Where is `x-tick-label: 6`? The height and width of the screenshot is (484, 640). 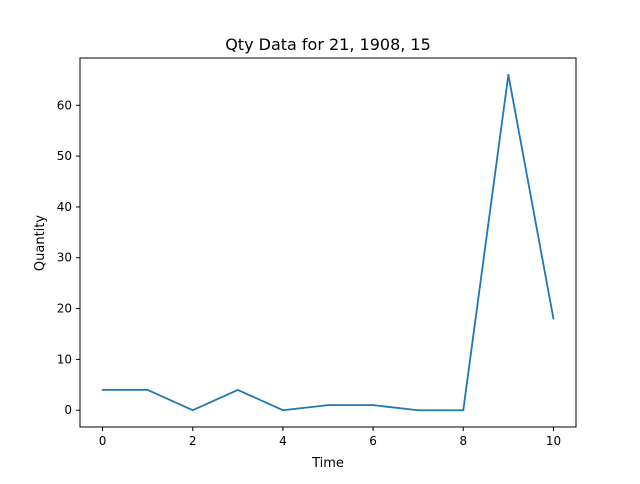 x-tick-label: 6 is located at coordinates (373, 441).